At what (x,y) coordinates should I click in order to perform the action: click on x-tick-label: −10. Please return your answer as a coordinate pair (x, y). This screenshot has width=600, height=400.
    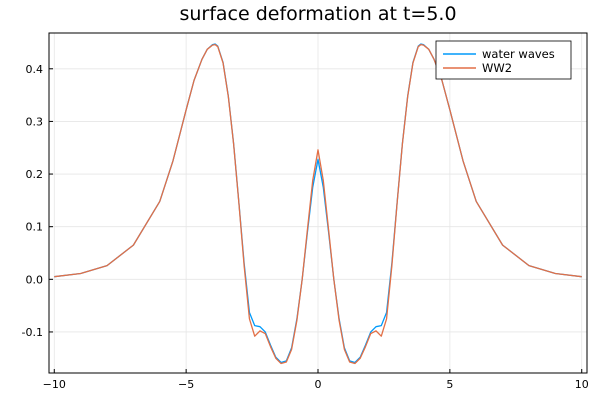
    Looking at the image, I should click on (54, 384).